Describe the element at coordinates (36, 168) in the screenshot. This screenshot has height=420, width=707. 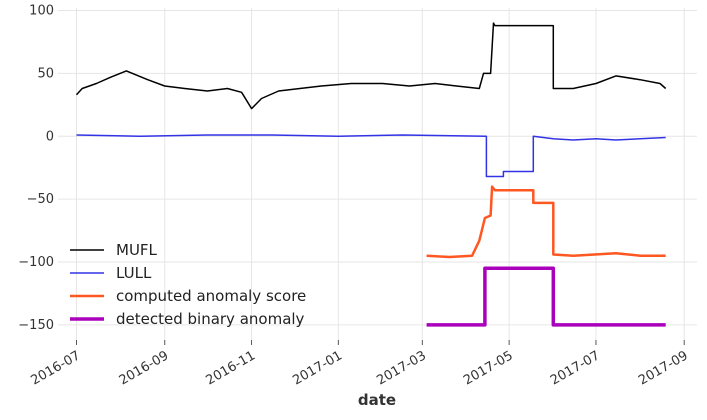
I see `y-axis-ticks: 100 50 0 −50 −100 −150` at that location.